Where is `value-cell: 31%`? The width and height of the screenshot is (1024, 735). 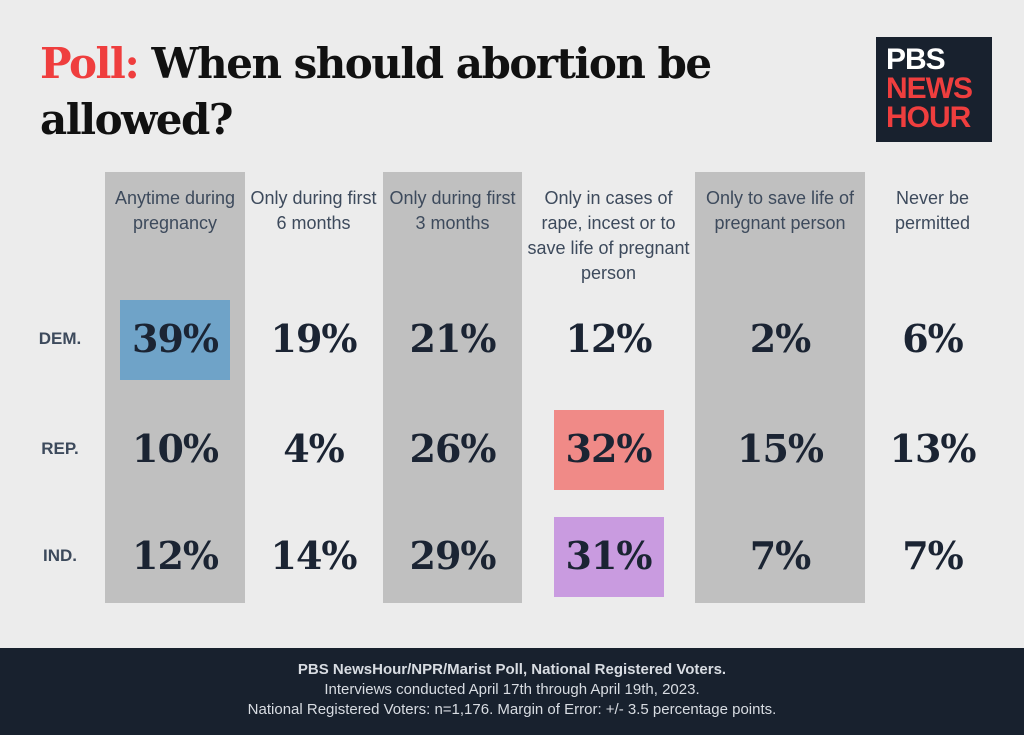
value-cell: 31% is located at coordinates (609, 555).